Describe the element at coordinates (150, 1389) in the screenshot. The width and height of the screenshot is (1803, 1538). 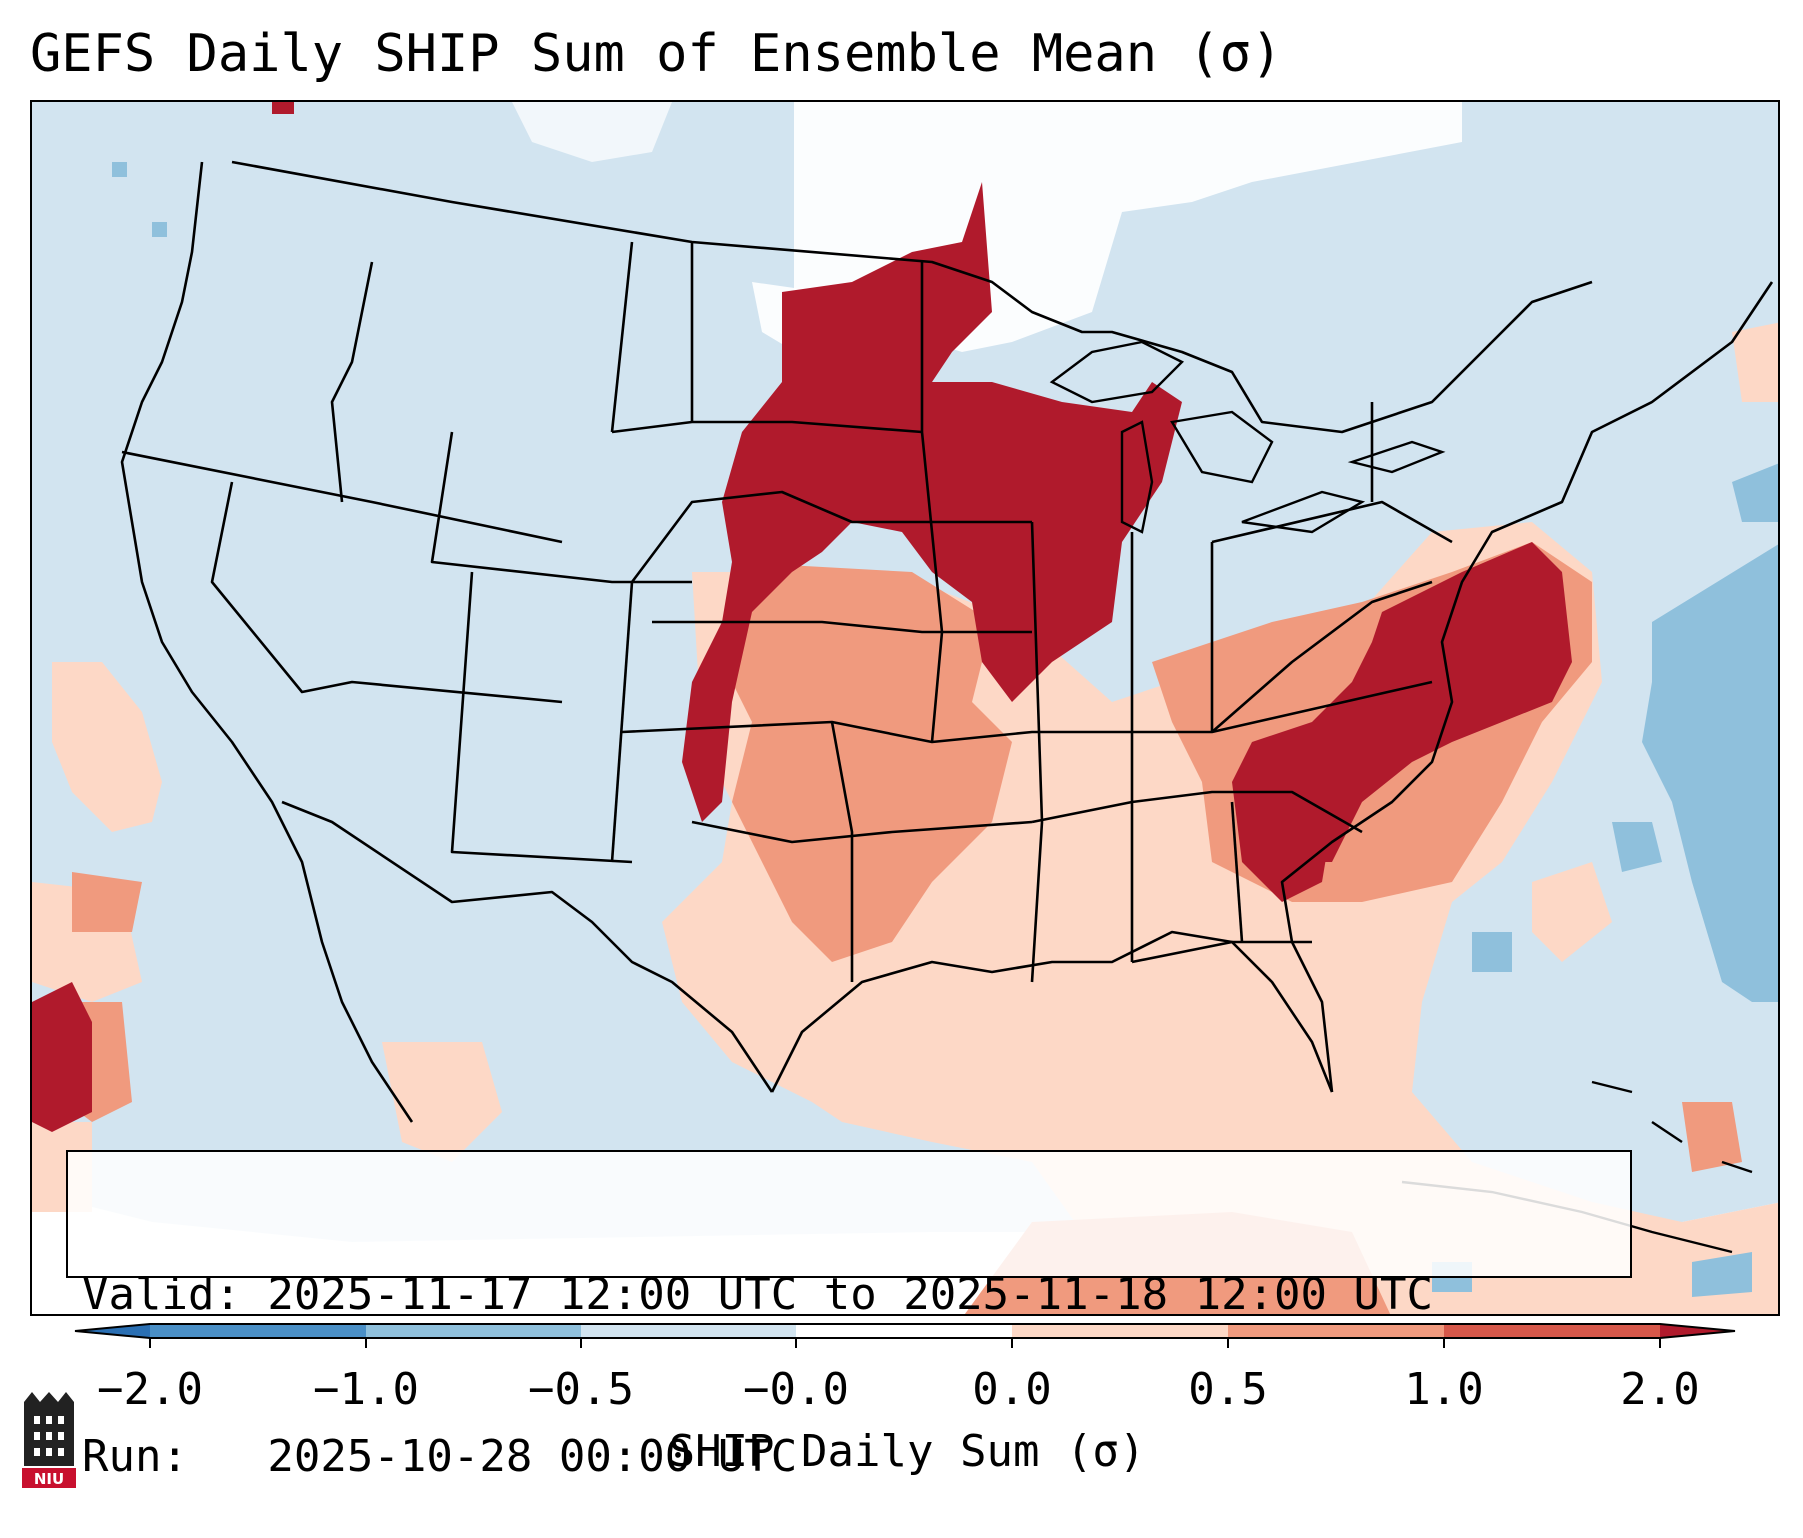
I see `colorbar-tick-label: −2.0` at that location.